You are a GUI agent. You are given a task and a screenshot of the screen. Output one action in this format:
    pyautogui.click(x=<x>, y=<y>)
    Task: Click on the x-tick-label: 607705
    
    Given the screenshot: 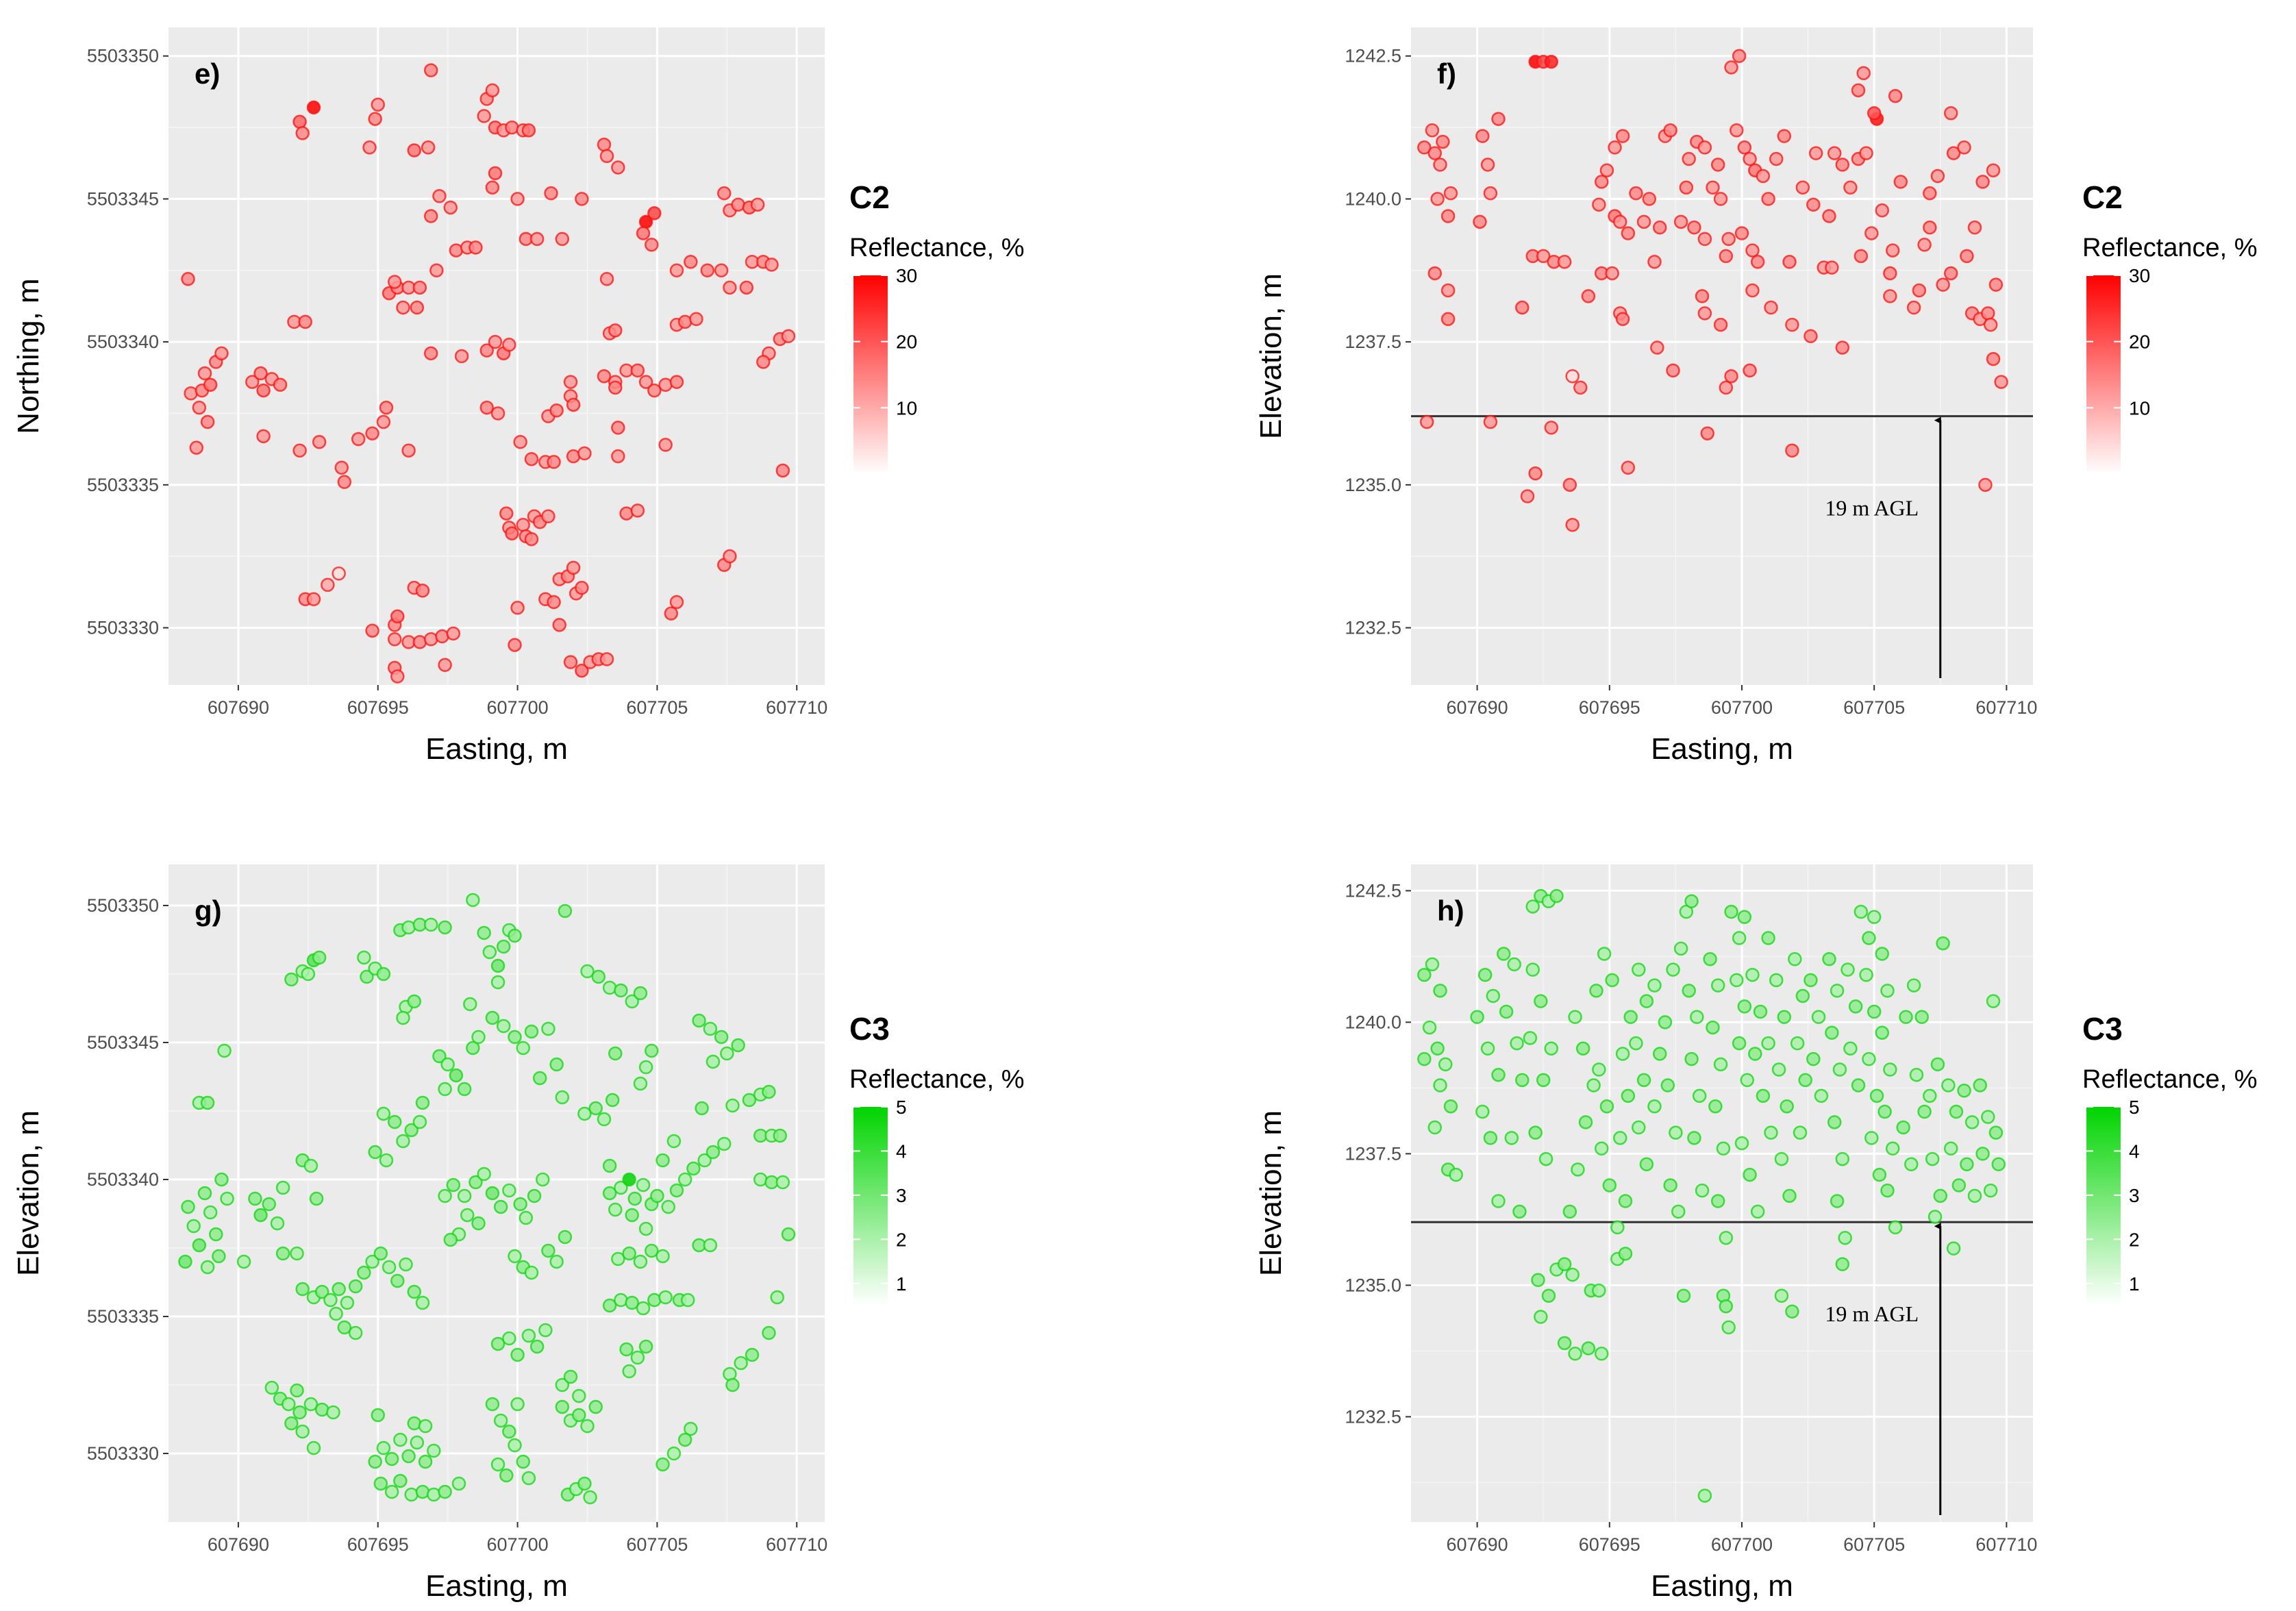 What is the action you would take?
    pyautogui.click(x=657, y=1544)
    